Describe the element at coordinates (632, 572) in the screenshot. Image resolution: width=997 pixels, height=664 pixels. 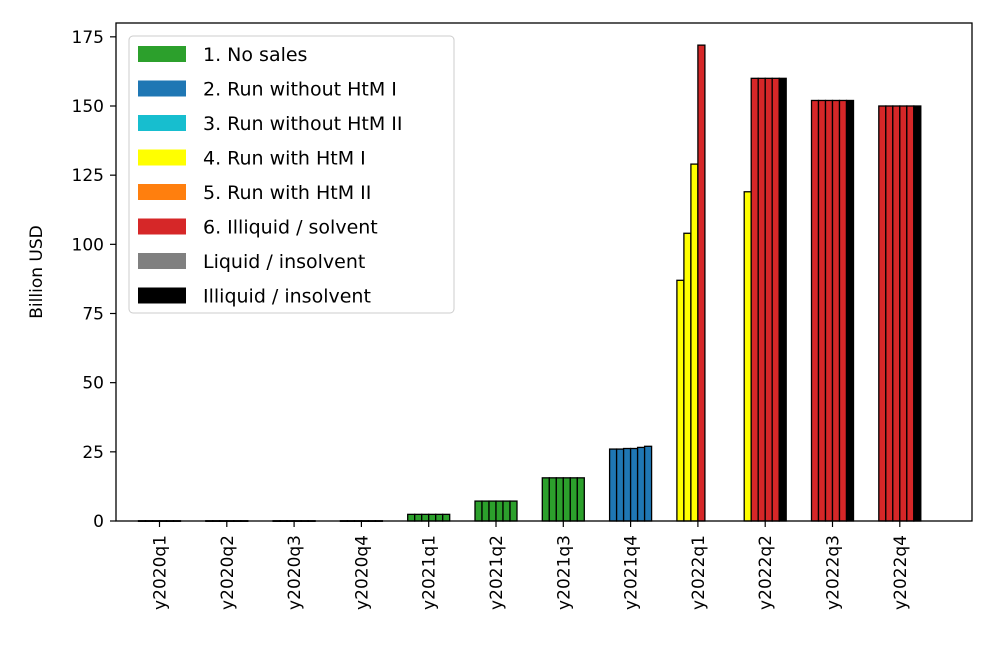
I see `x-tick-label: y2021q4` at that location.